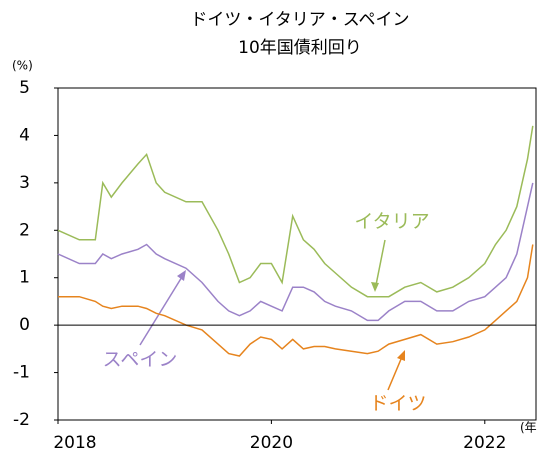 This screenshot has height=460, width=544. I want to click on y-tick-label: 4, so click(24, 135).